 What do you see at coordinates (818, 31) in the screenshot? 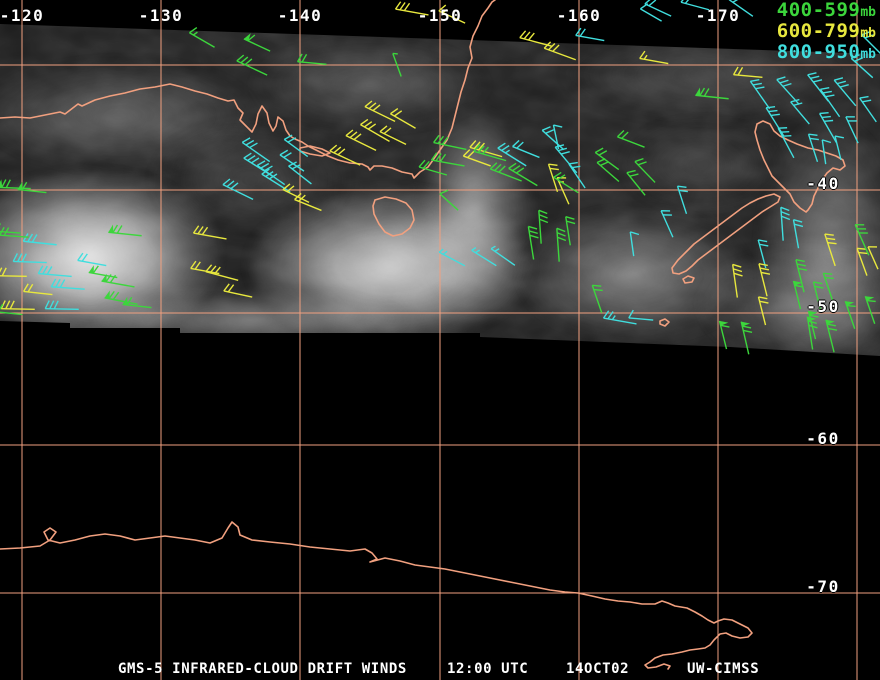
I see `legend-range: 600-799` at bounding box center [818, 31].